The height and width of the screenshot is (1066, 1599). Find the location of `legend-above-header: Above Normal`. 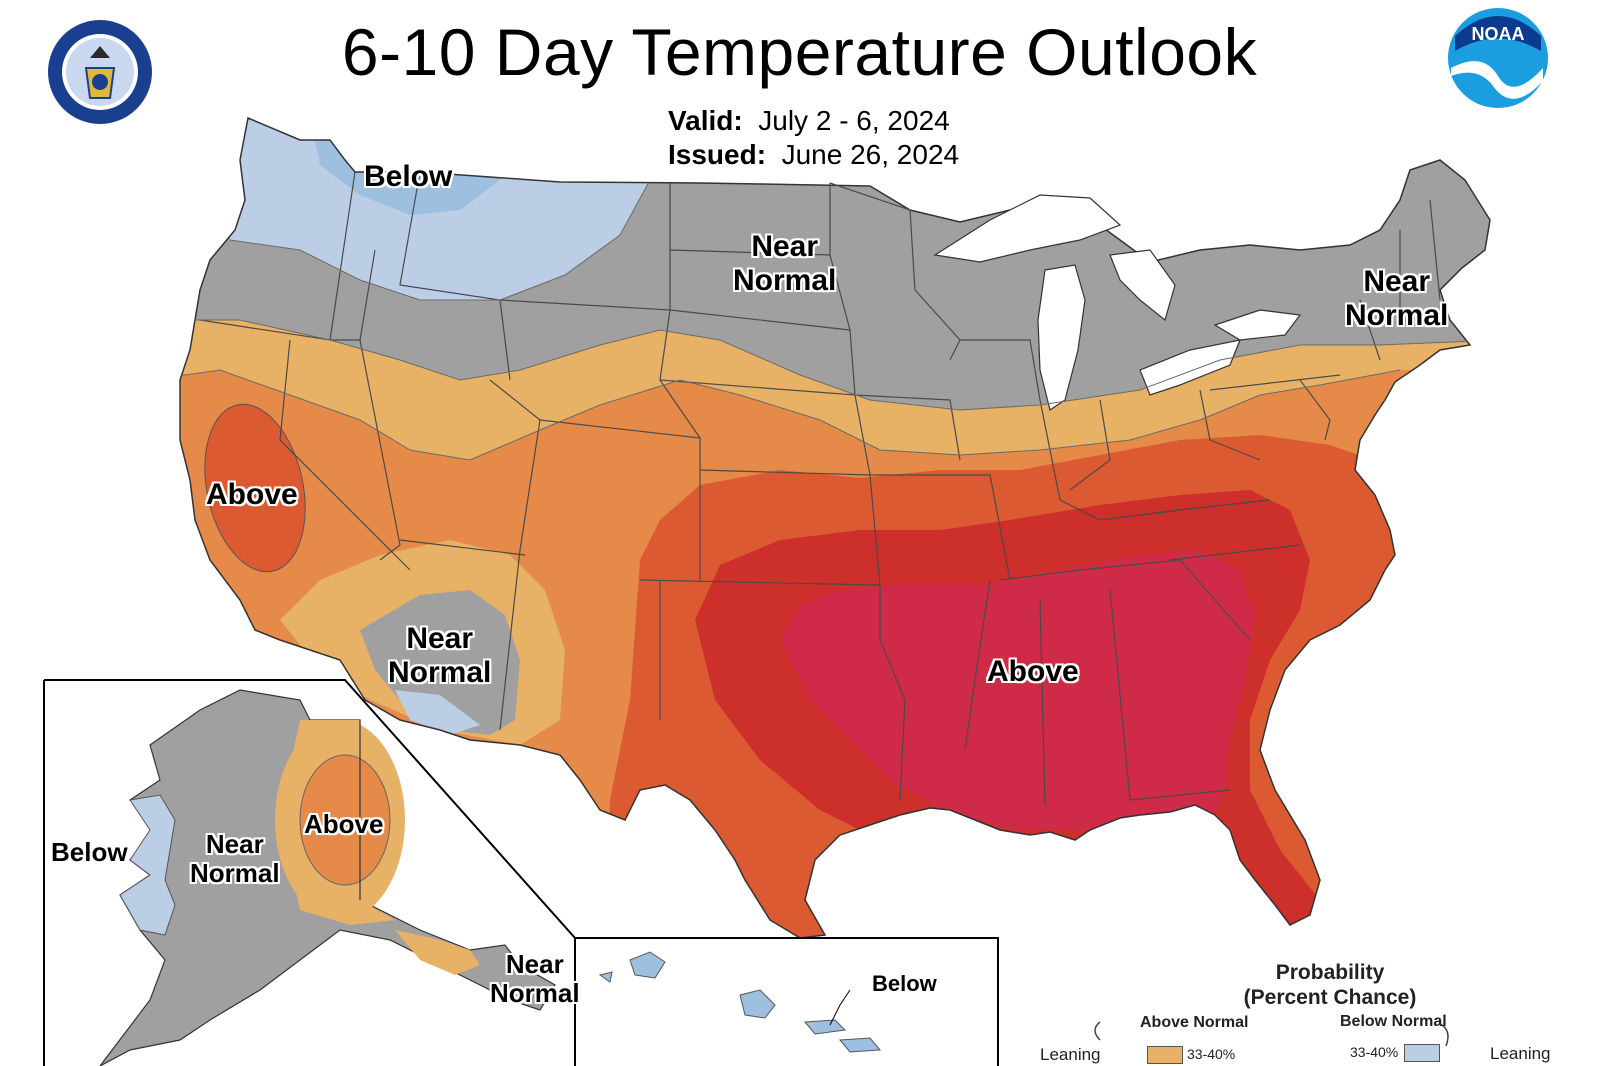

legend-above-header: Above Normal is located at coordinates (1194, 1022).